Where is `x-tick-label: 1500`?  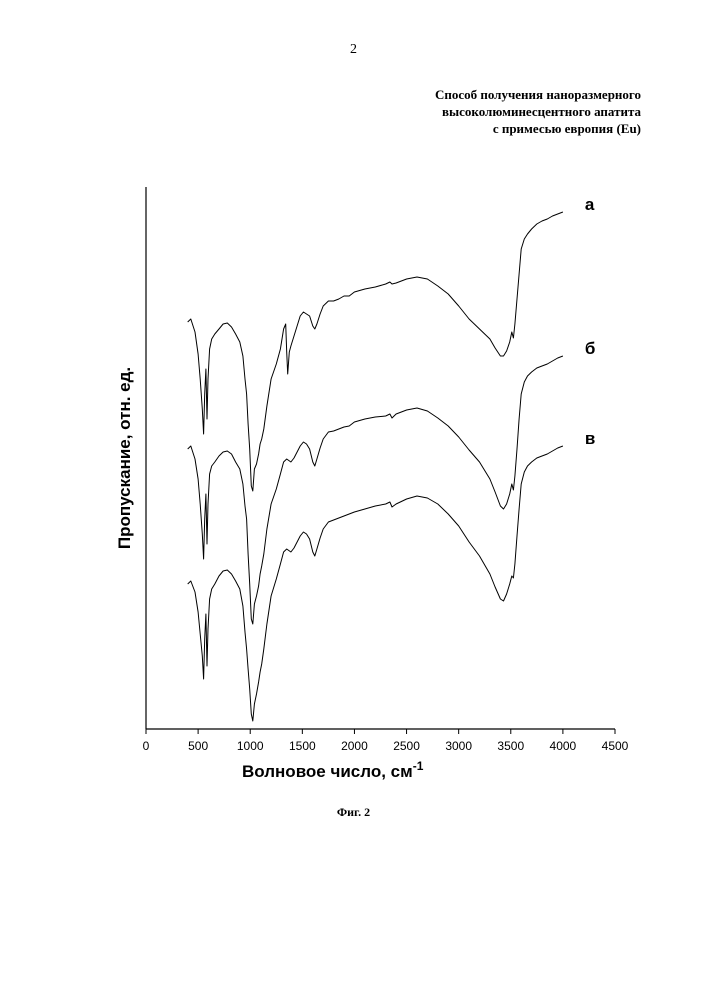 x-tick-label: 1500 is located at coordinates (302, 746).